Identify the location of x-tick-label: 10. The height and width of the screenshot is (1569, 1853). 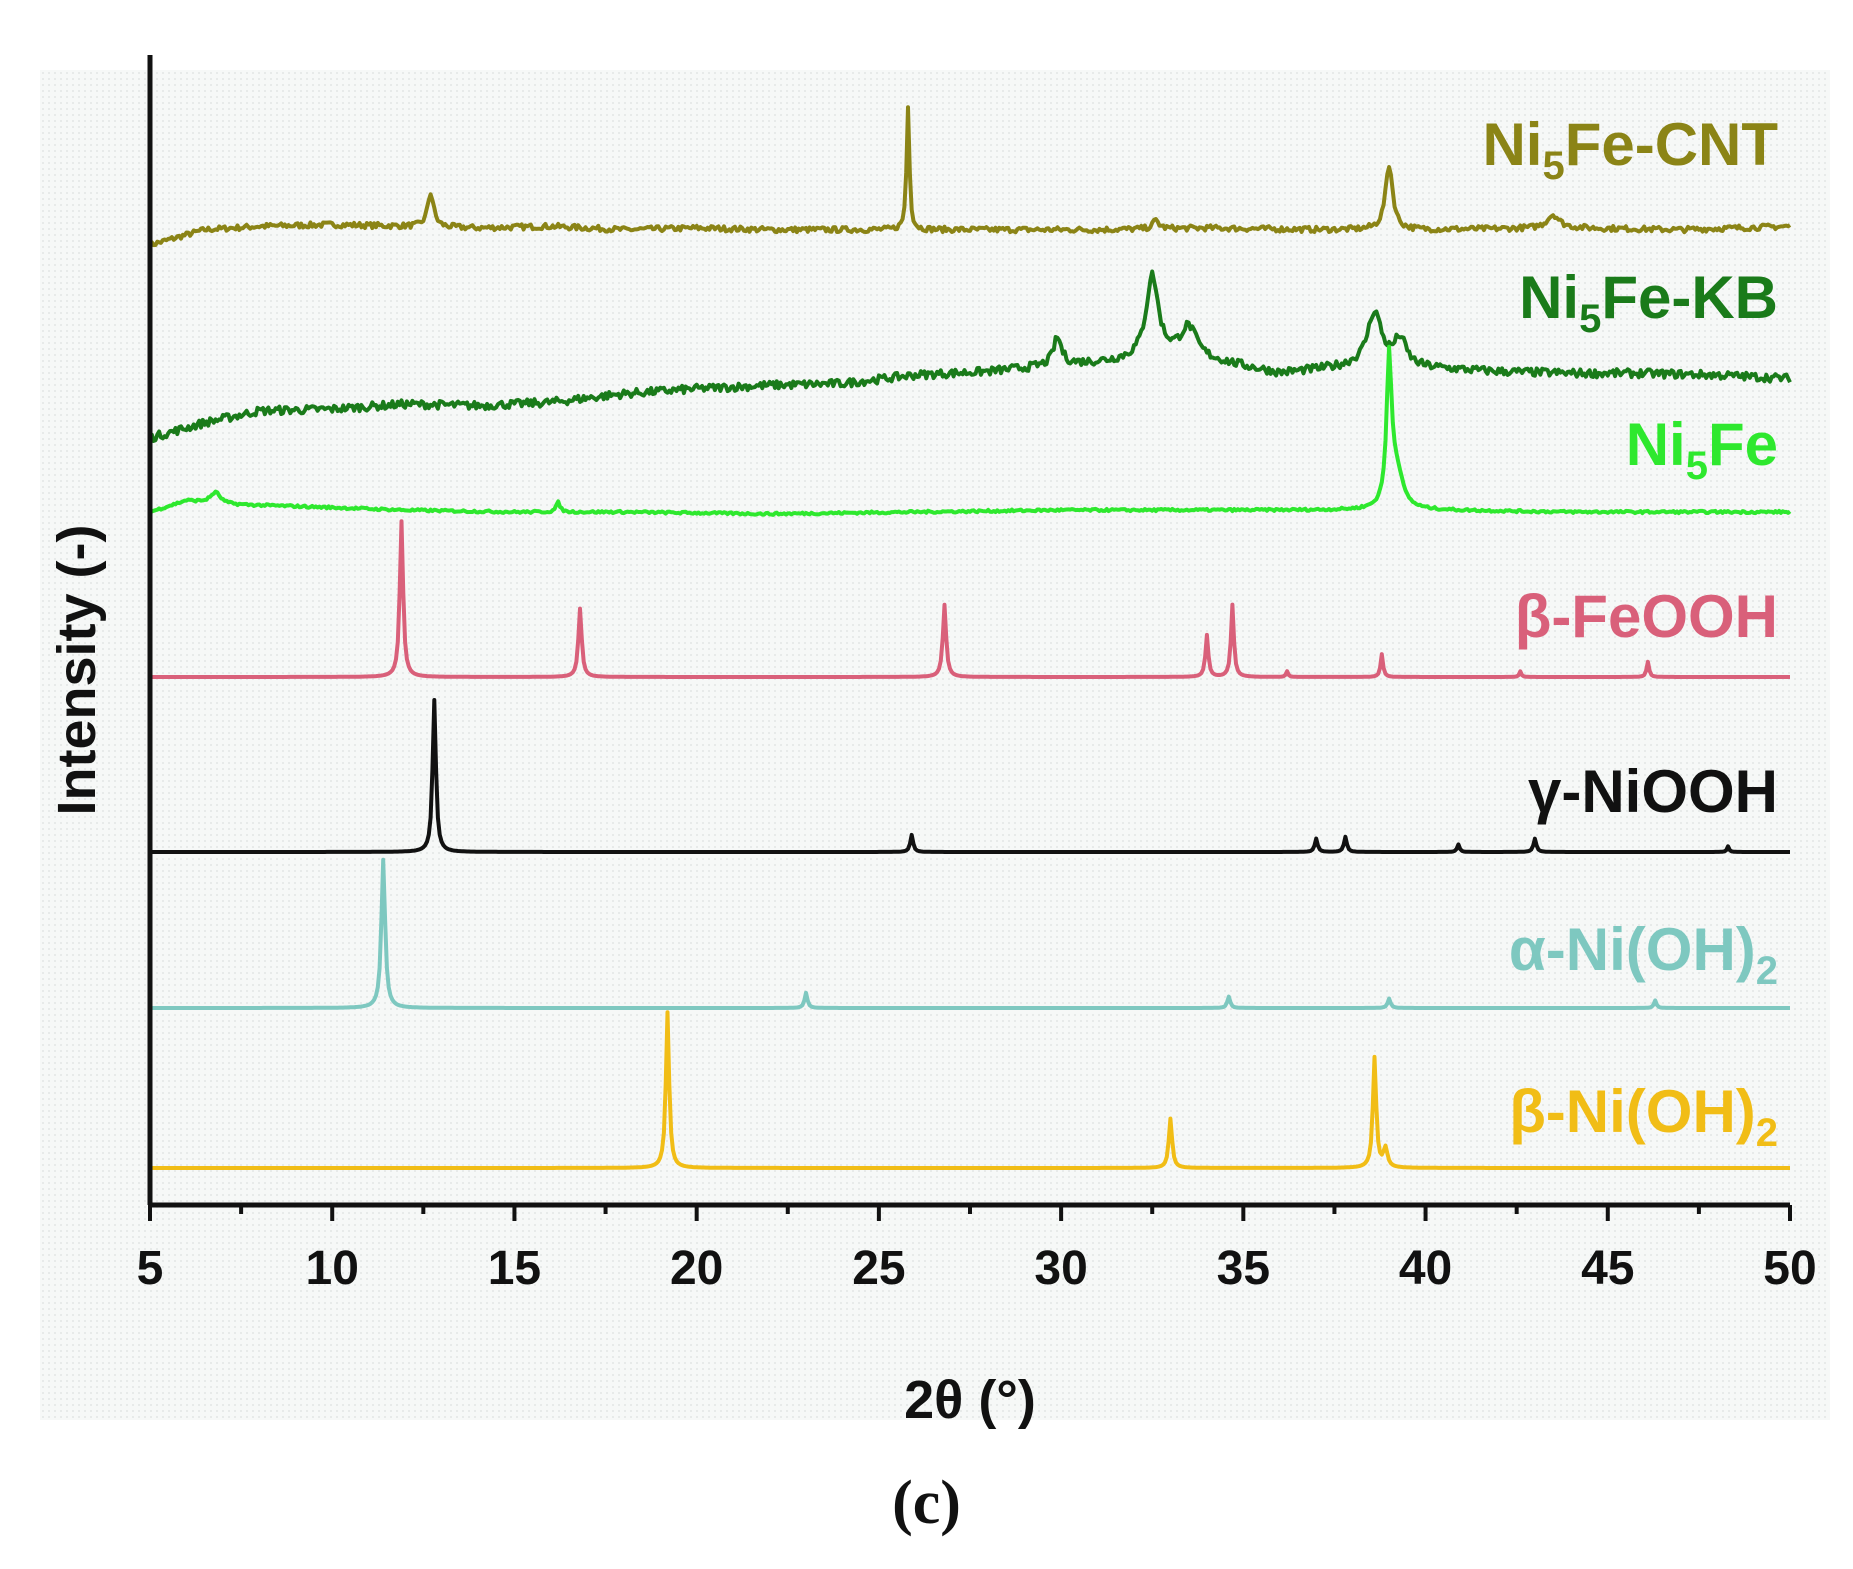
(332, 1268).